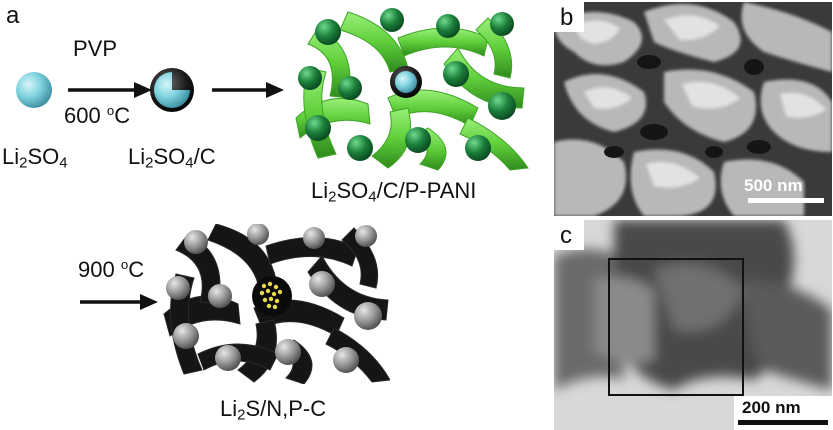  Describe the element at coordinates (97, 115) in the screenshot. I see `temp-600-label: 600 oC` at that location.